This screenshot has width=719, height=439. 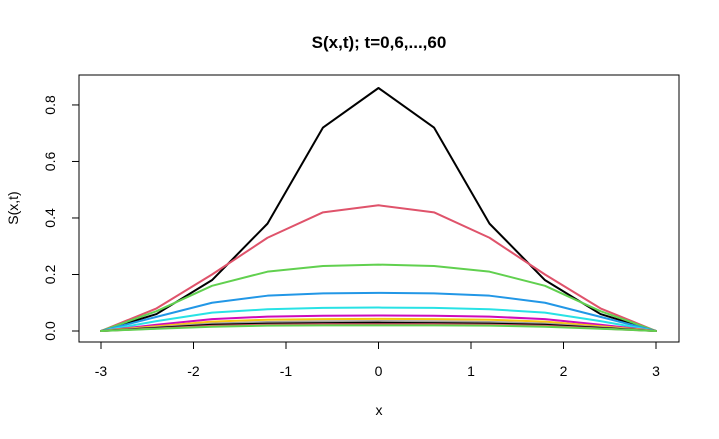 What do you see at coordinates (379, 42) in the screenshot?
I see `chart-title: S(x,t); t=0,6,...,60` at bounding box center [379, 42].